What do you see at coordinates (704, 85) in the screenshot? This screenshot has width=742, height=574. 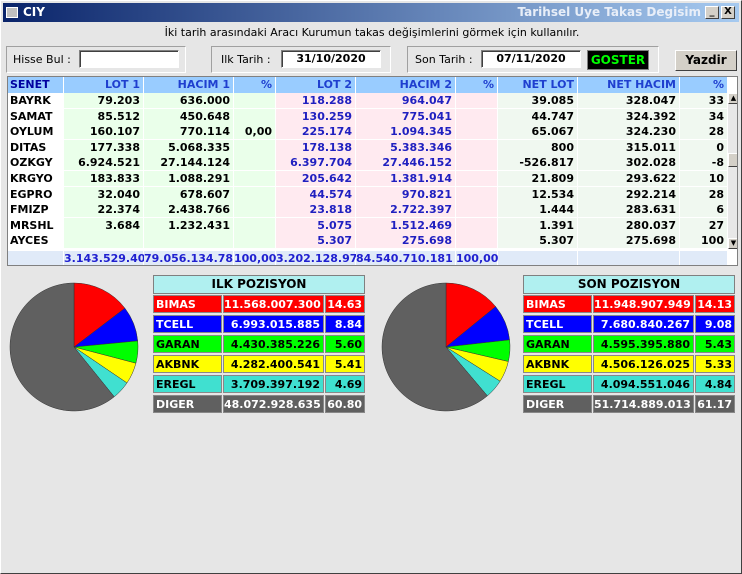 I see `col-header-pct3: %` at bounding box center [704, 85].